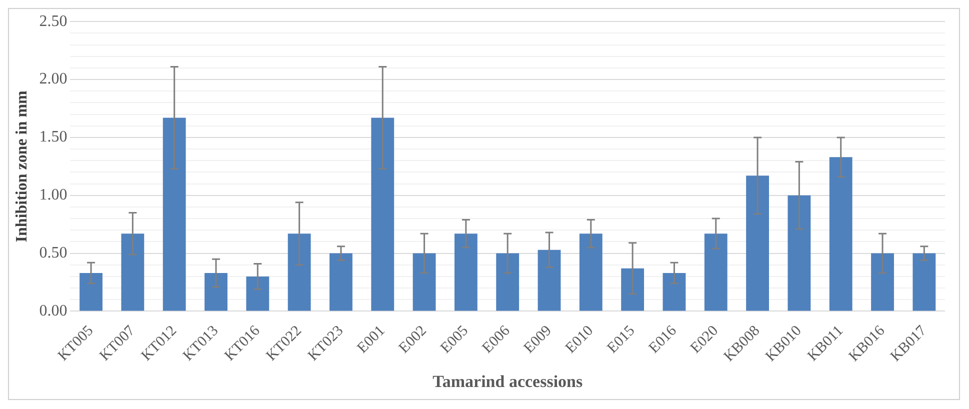  What do you see at coordinates (53, 311) in the screenshot?
I see `y-tick-label: 0.00` at bounding box center [53, 311].